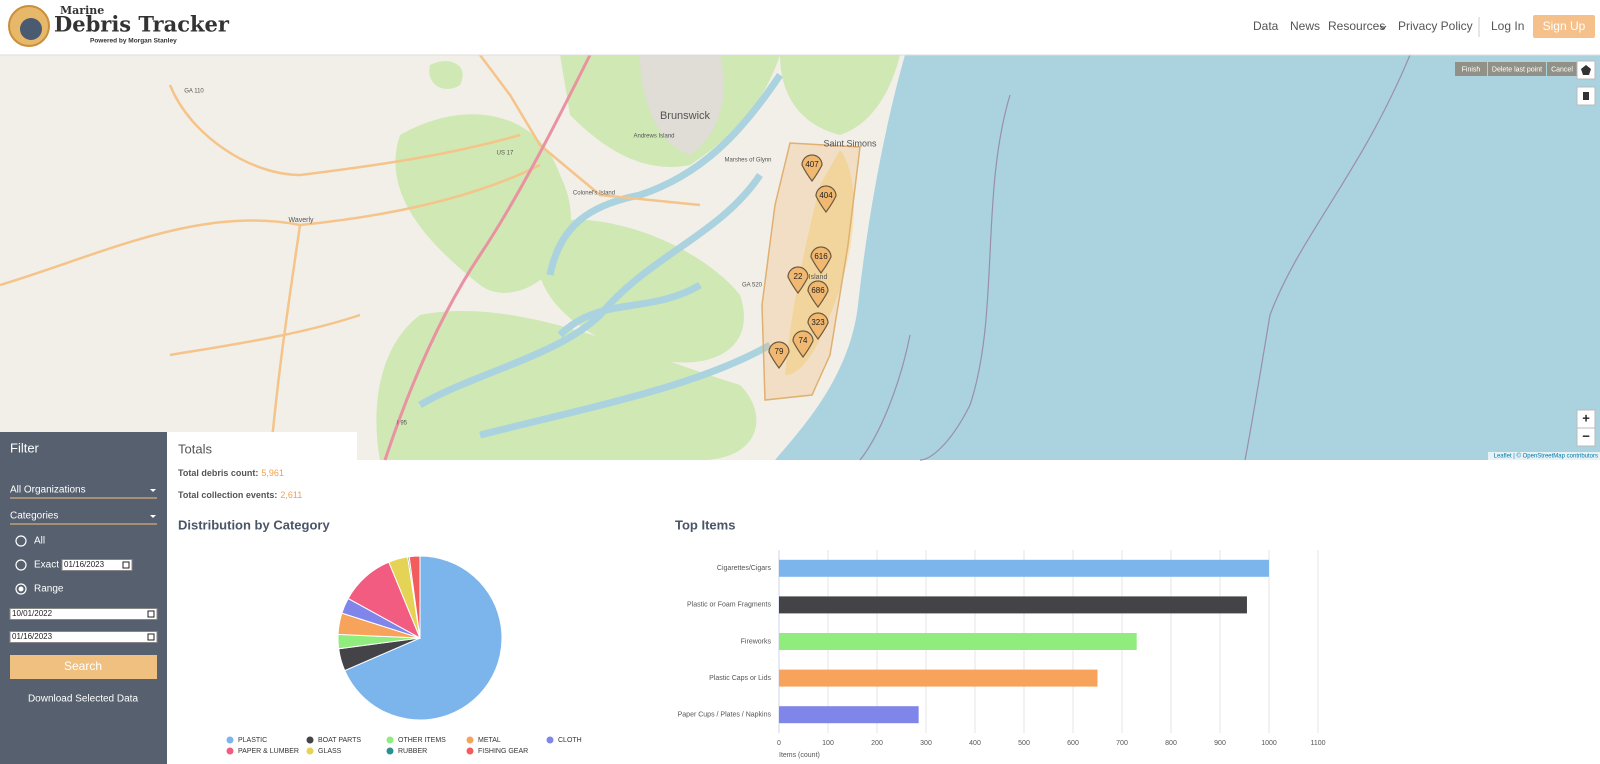 The width and height of the screenshot is (1600, 764). I want to click on legend-label: RUBBER, so click(412, 751).